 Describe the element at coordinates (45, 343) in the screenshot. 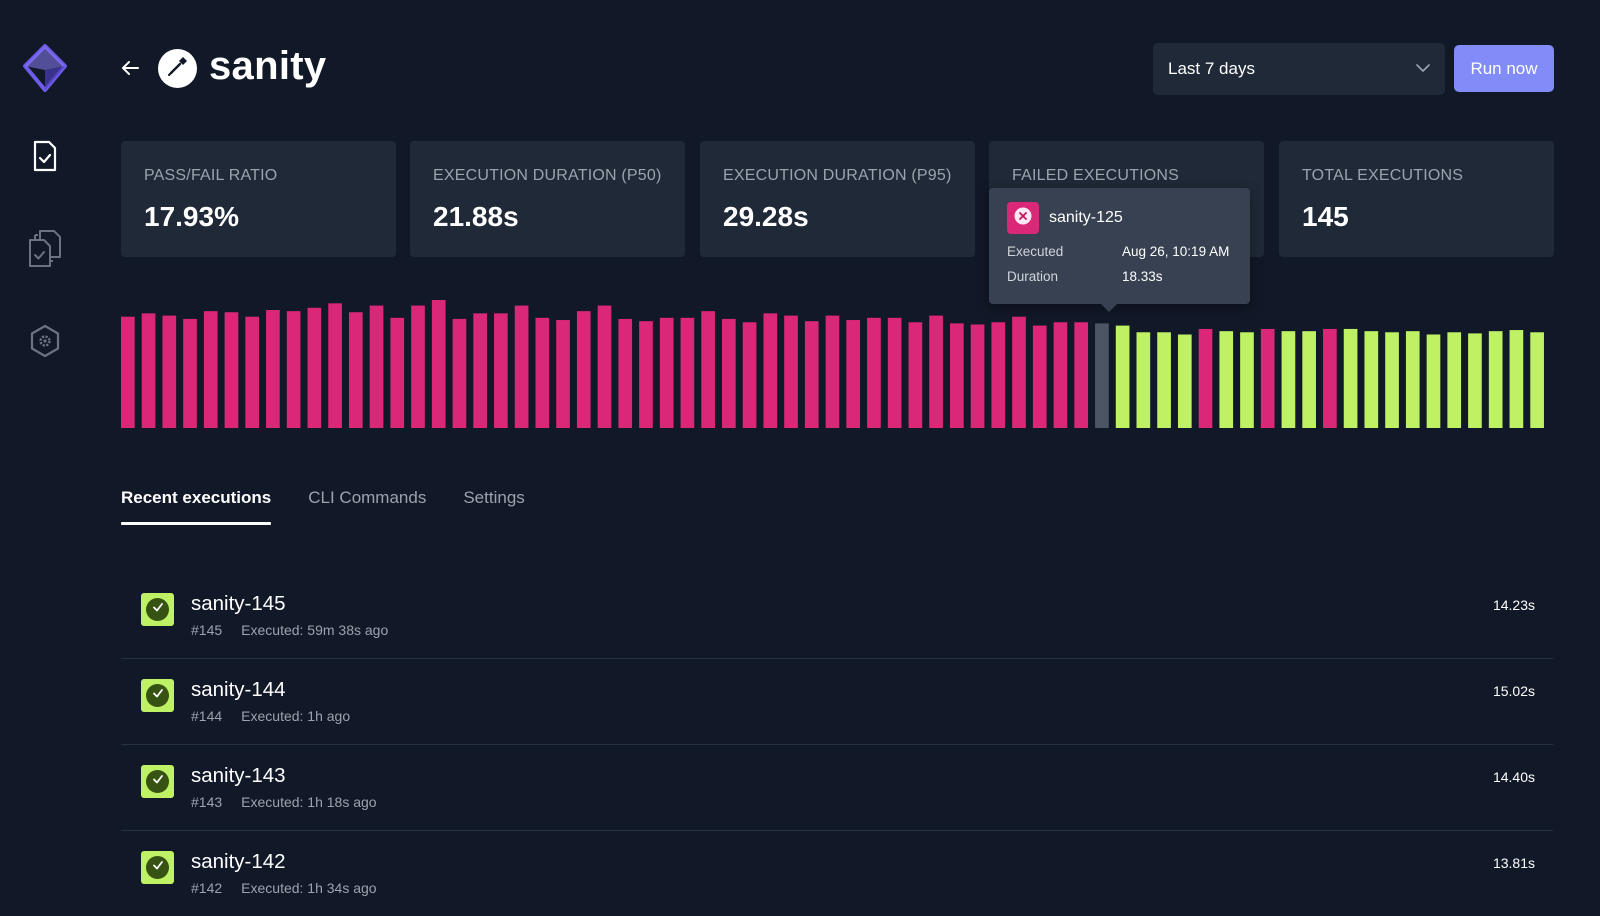

I see `sidebar-item-settings` at that location.